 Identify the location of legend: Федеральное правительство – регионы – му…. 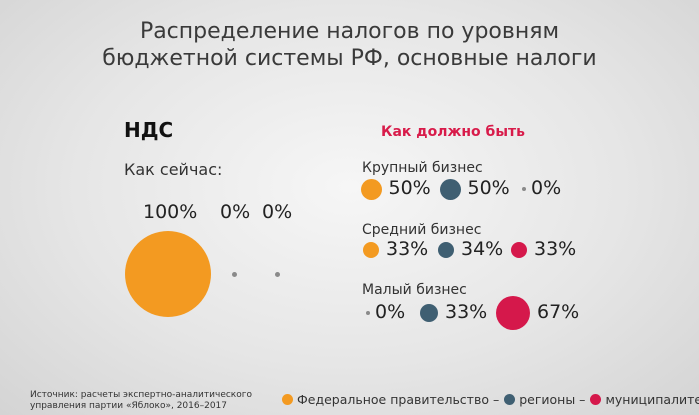
(490, 399).